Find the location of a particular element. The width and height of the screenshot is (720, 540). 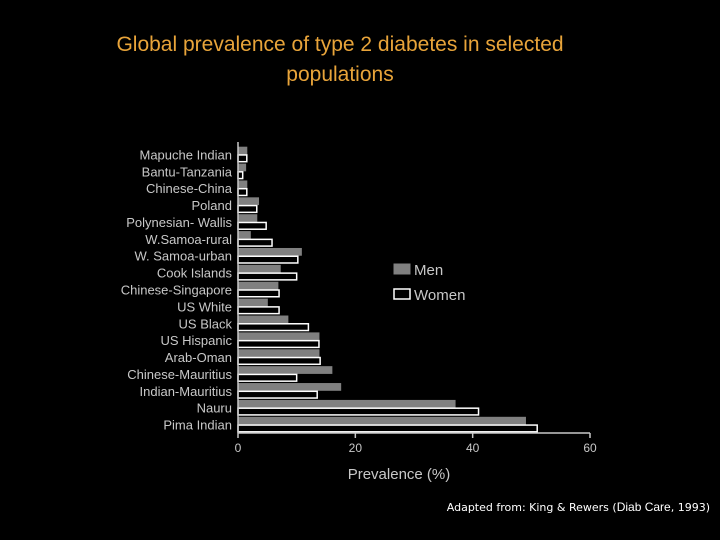

source-prefix: Adapted from: King & Rewers ( is located at coordinates (531, 507).